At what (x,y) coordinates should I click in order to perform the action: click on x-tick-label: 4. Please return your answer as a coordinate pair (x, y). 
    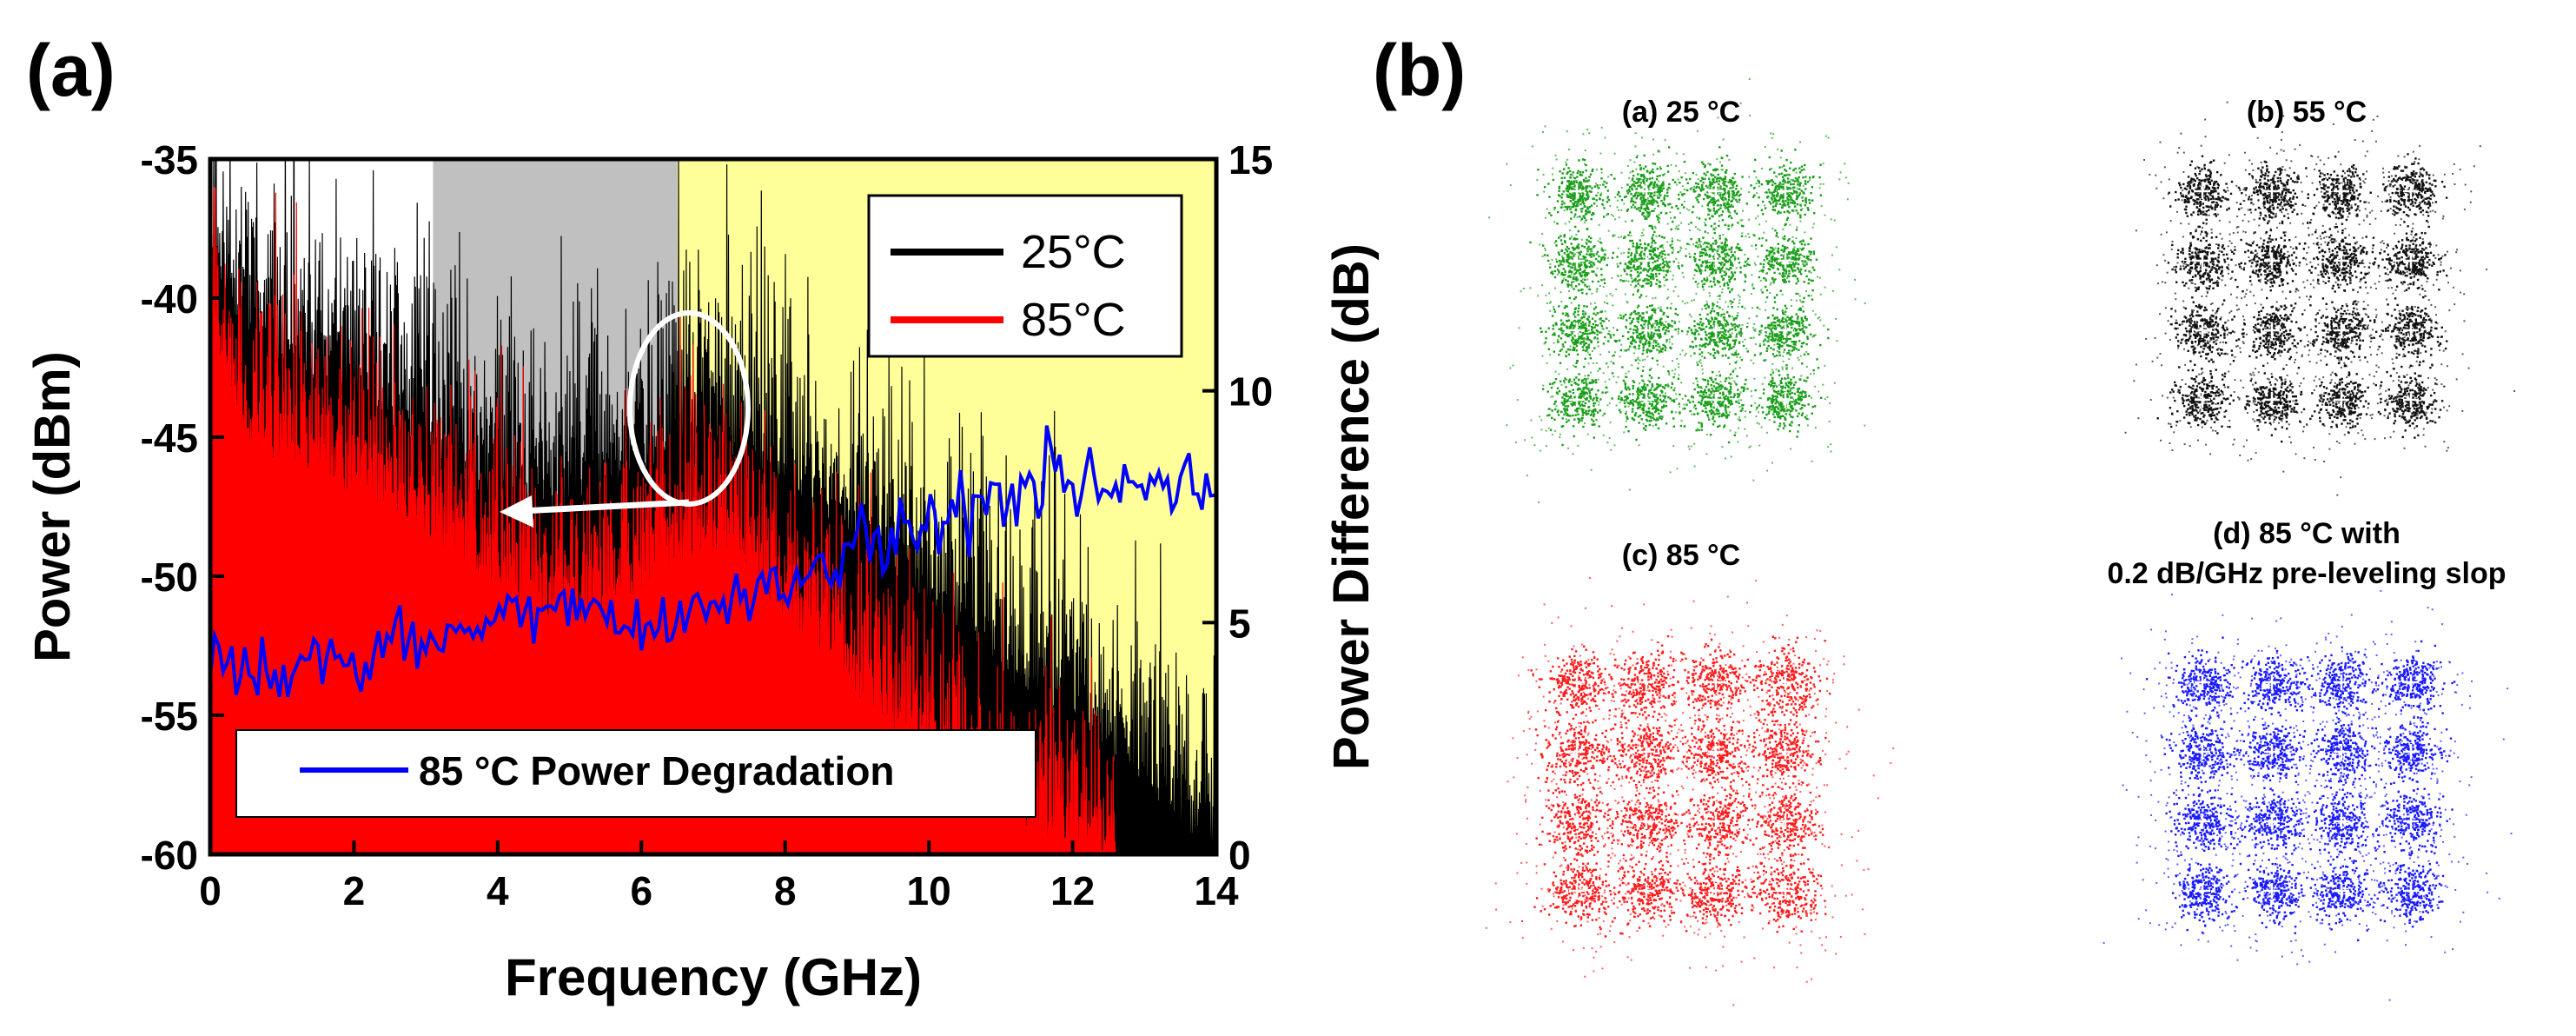
    Looking at the image, I should click on (498, 890).